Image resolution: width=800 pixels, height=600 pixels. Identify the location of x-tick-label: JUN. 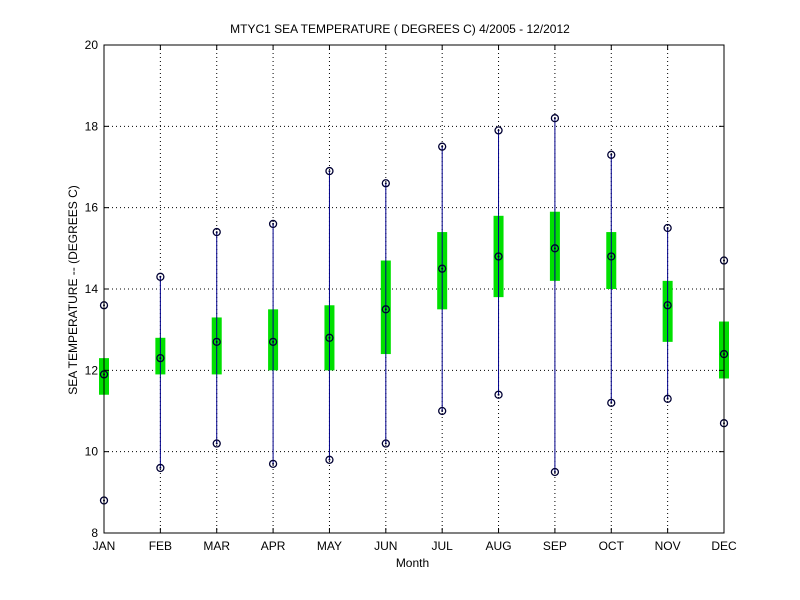
(385, 546).